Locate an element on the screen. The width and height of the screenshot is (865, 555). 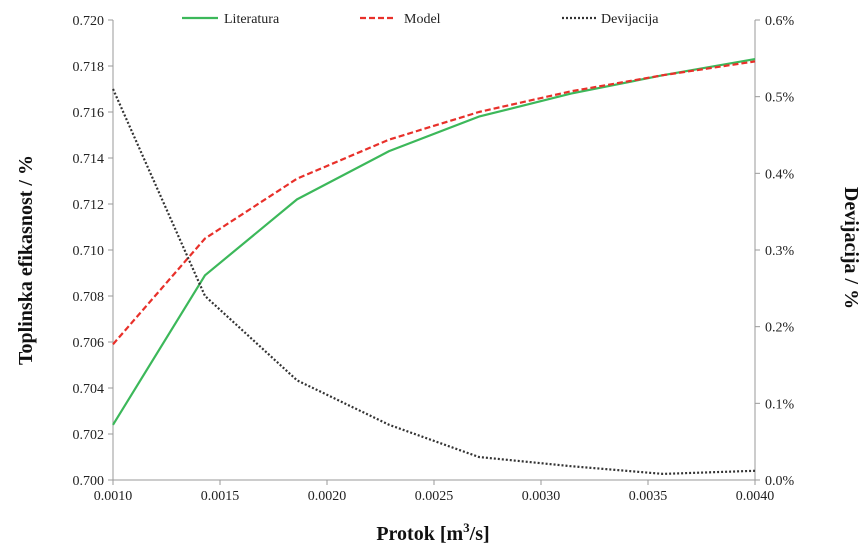
y-left-tick-label: 0.704 is located at coordinates (89, 389).